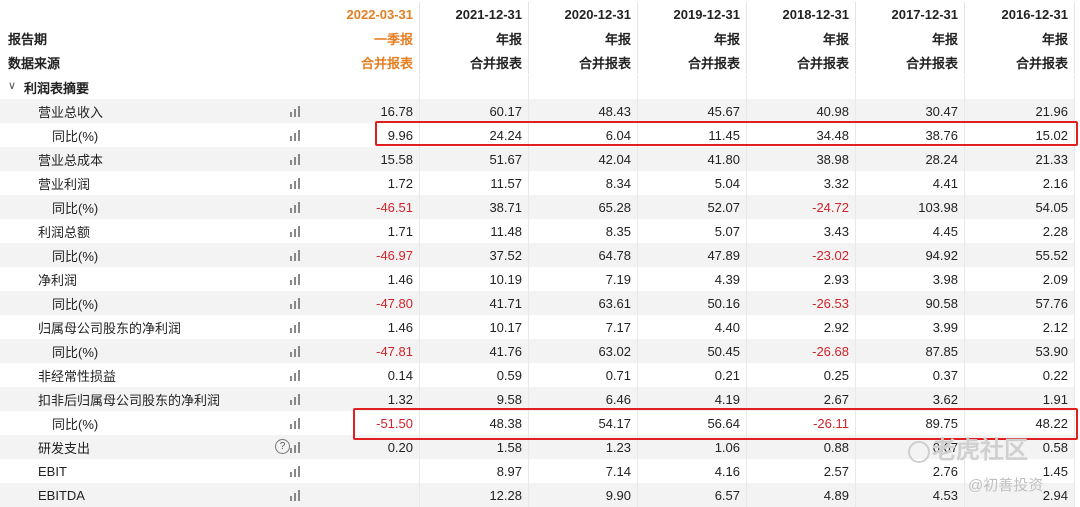 The width and height of the screenshot is (1080, 507). Describe the element at coordinates (155, 111) in the screenshot. I see `row-label-cell: 营业总收入` at that location.